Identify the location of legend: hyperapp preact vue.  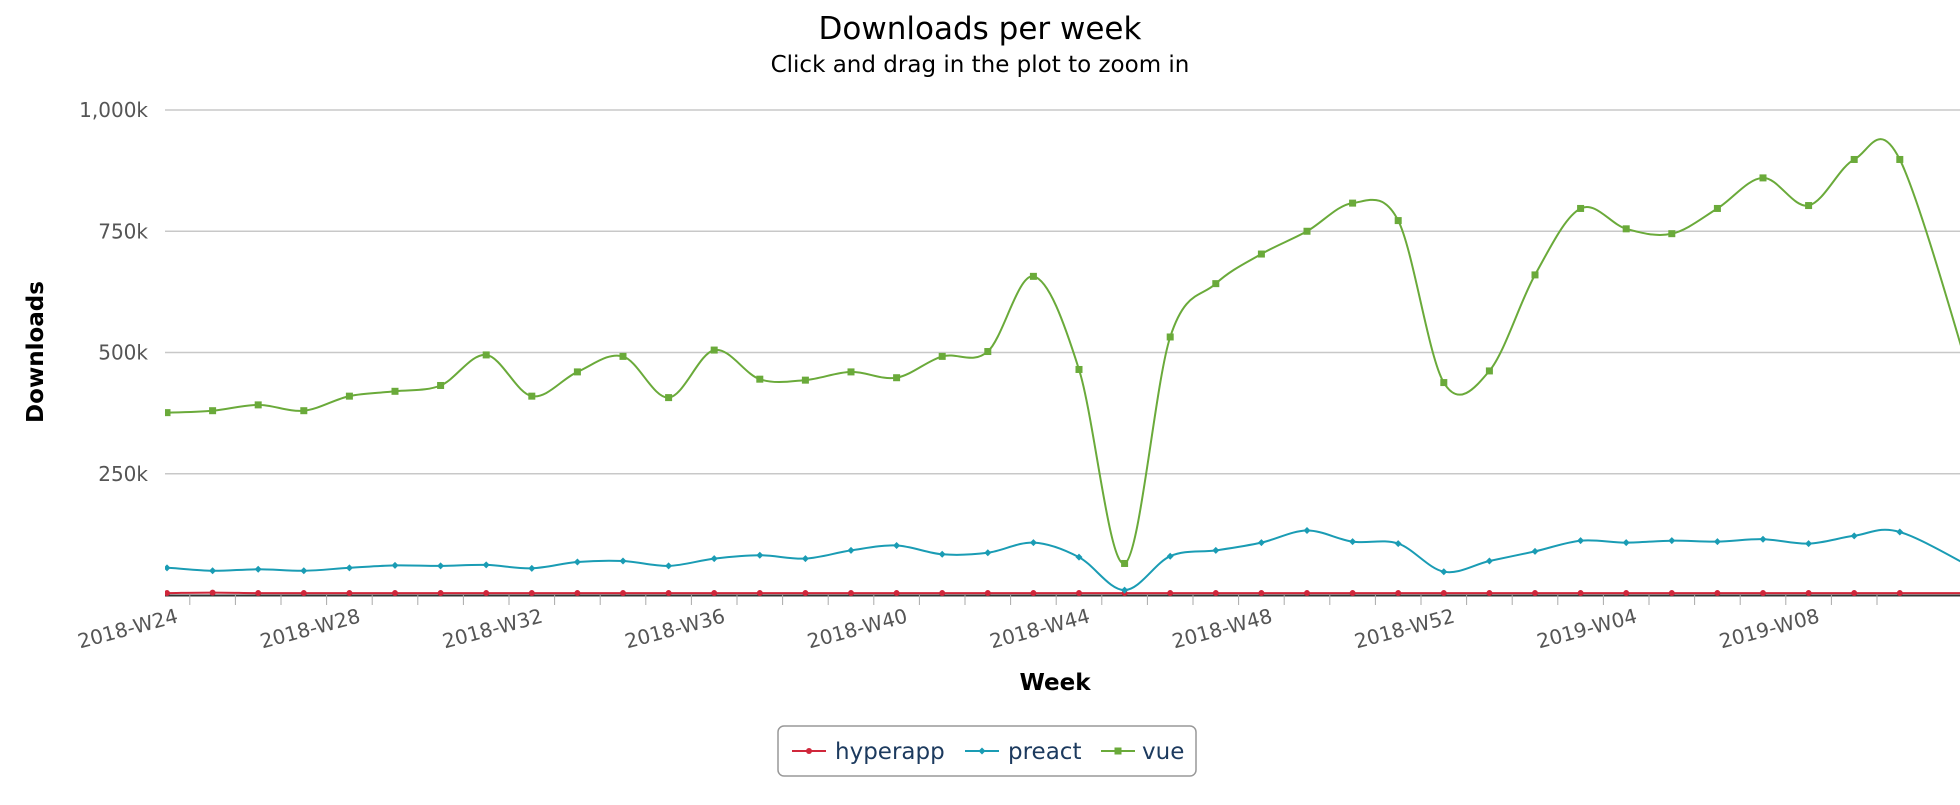
(987, 751).